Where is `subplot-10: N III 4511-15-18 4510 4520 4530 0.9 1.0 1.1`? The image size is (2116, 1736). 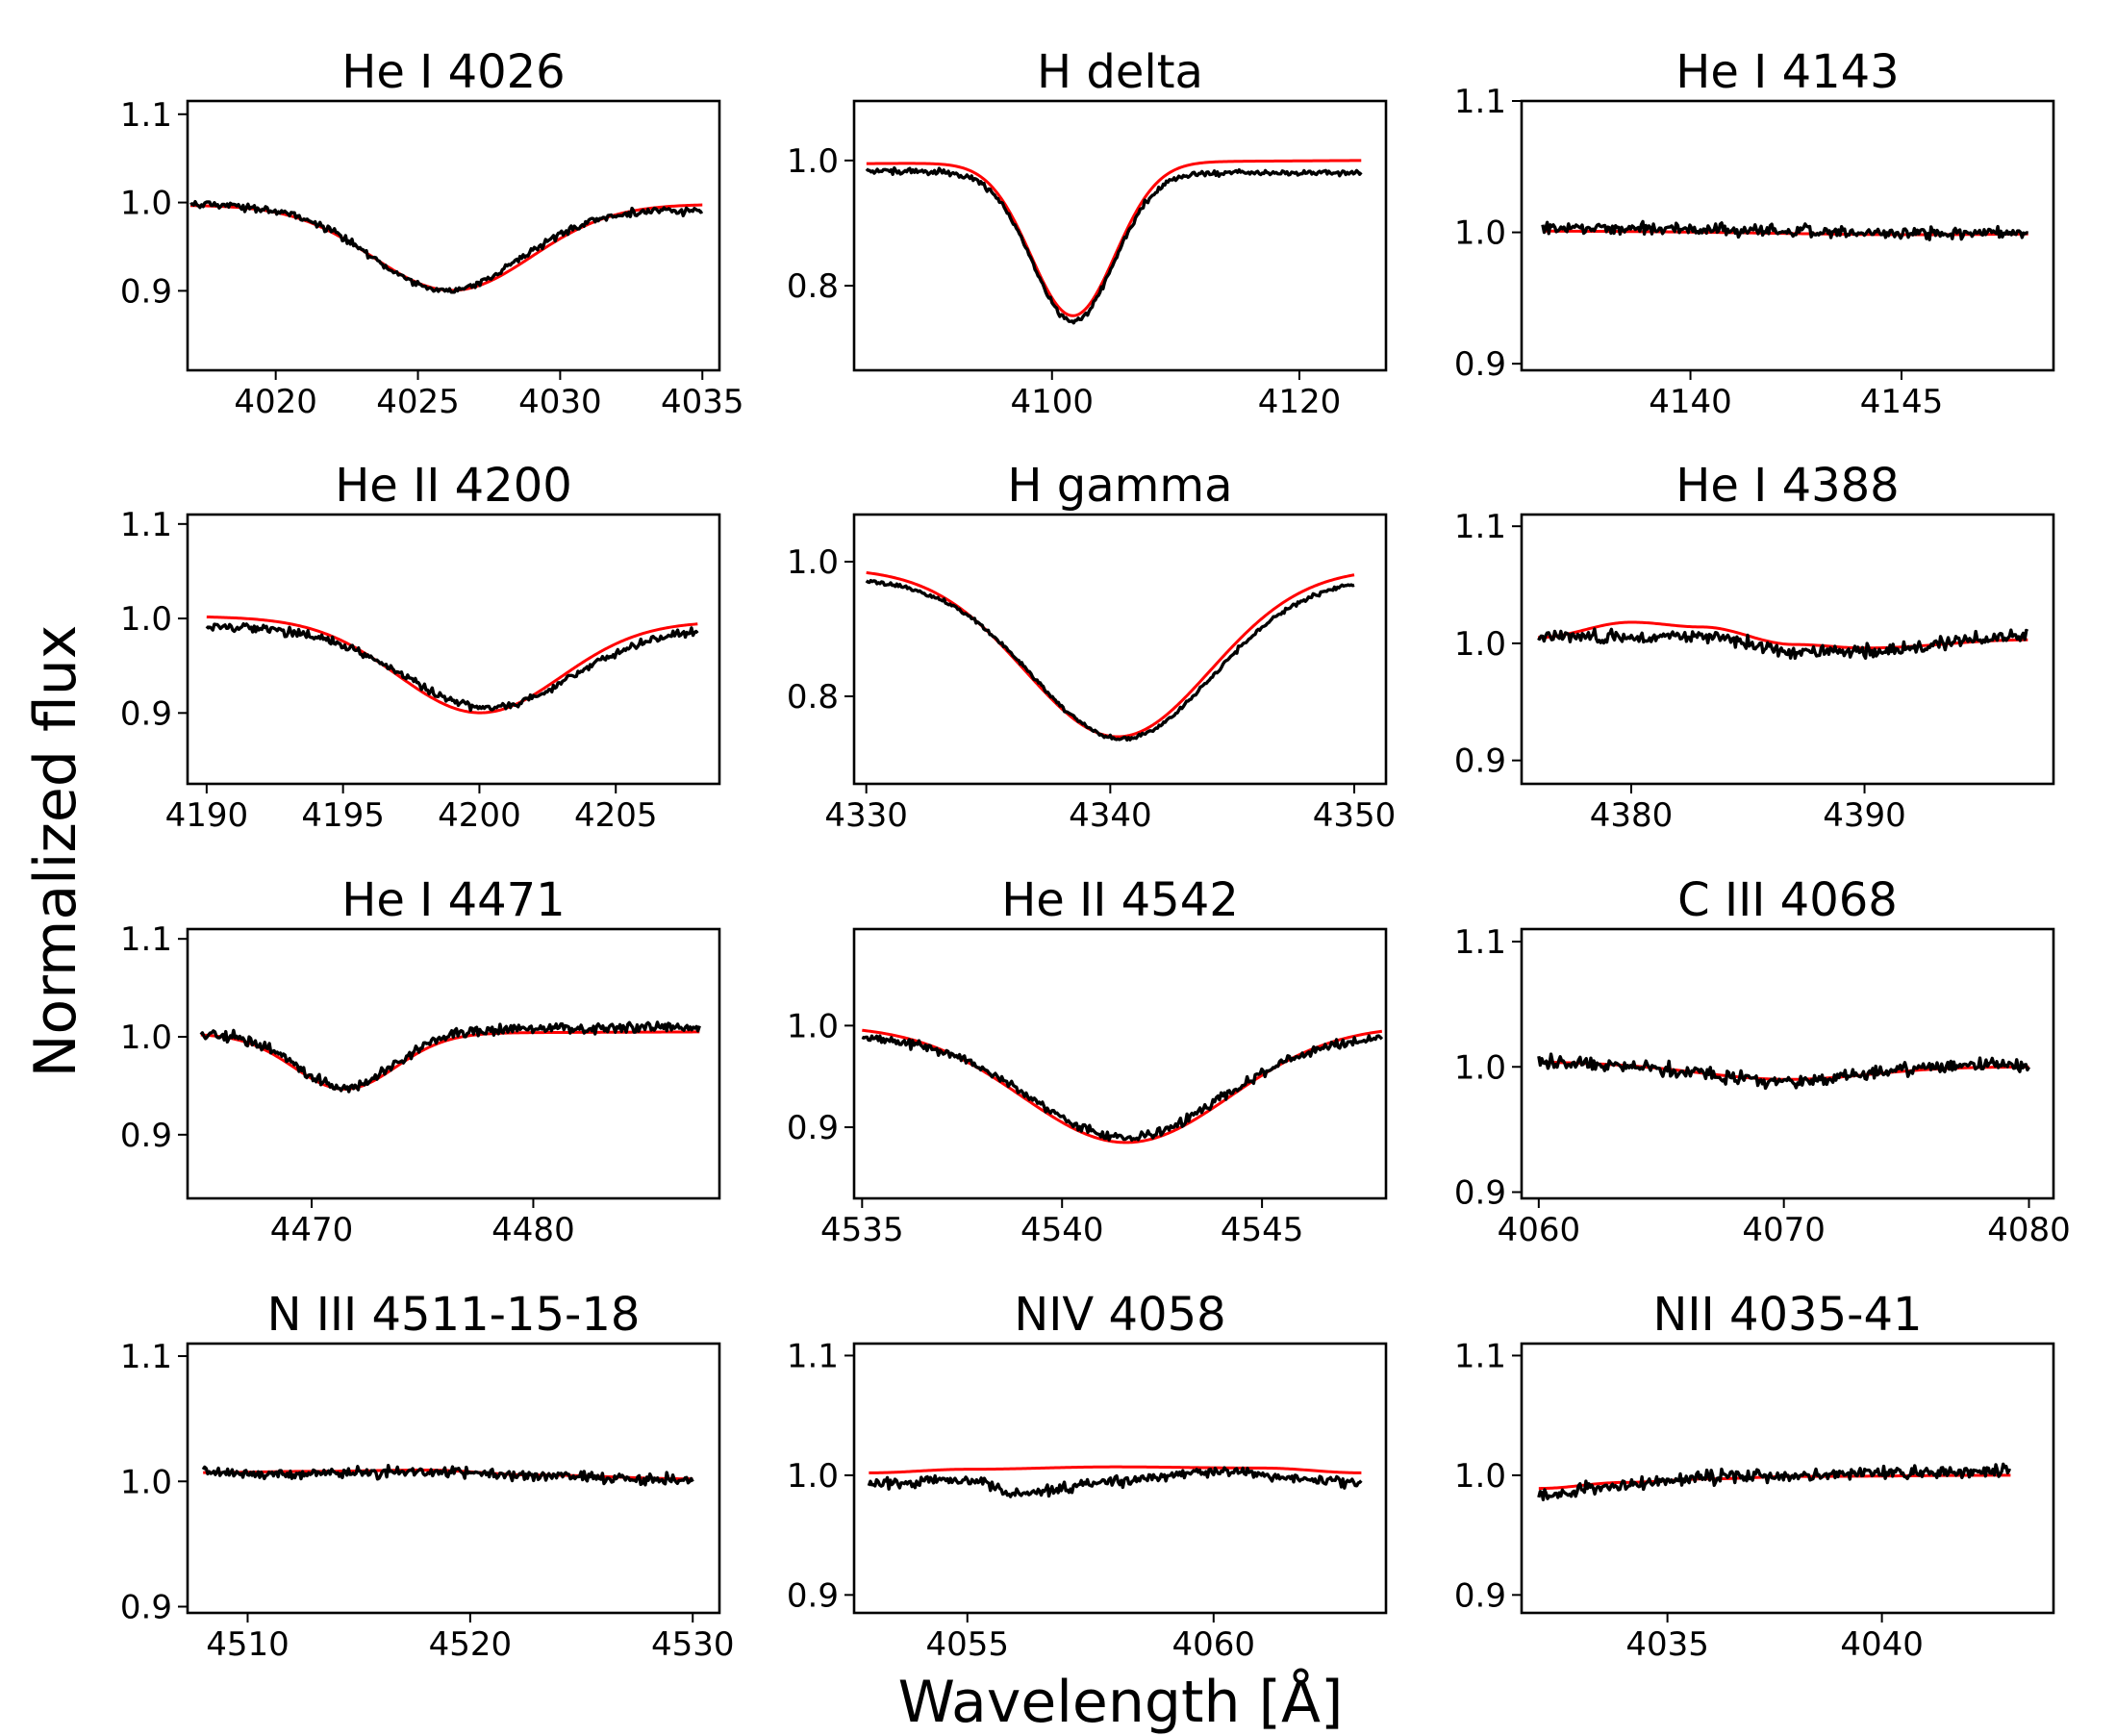 subplot-10: N III 4511-15-18 4510 4520 4530 0.9 1.0 1.1 is located at coordinates (427, 1476).